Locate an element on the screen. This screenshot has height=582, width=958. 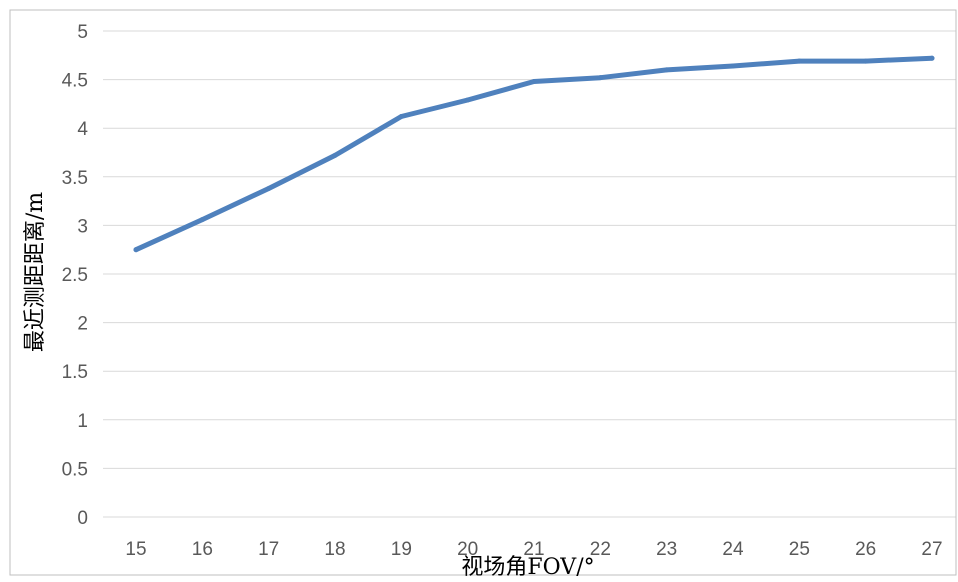
y-tick-label: 4 is located at coordinates (82, 129).